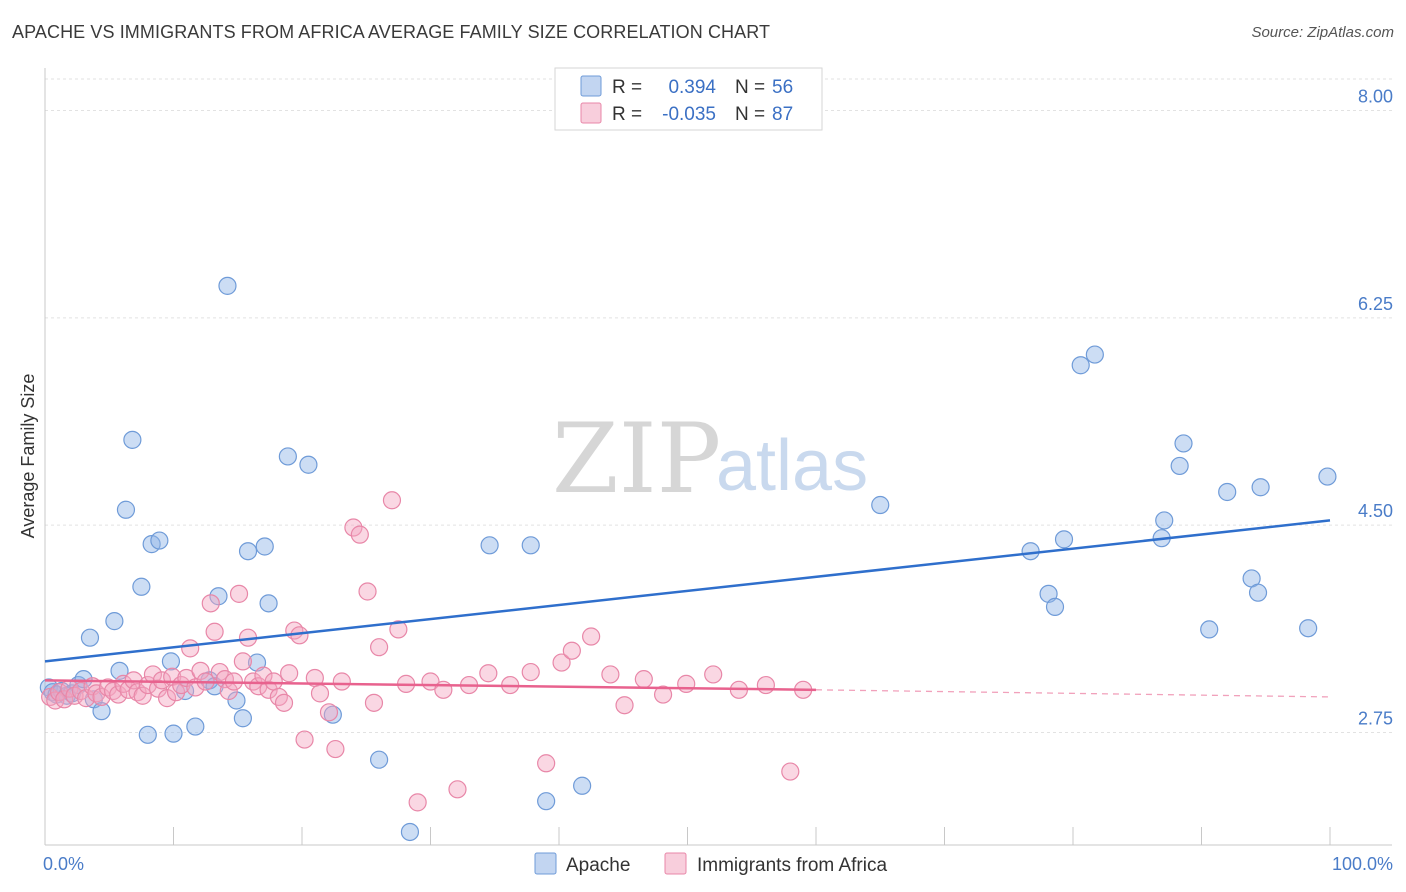 The image size is (1406, 892). I want to click on bottom-legend-swatch-africa, so click(675, 863).